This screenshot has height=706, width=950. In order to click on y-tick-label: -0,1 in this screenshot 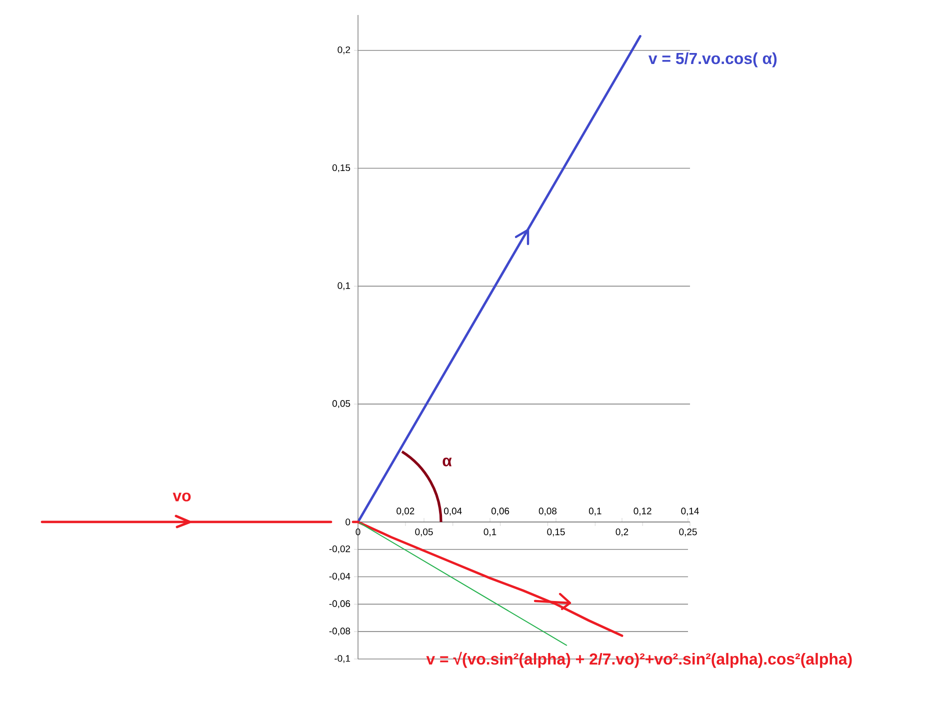, I will do `click(342, 659)`.